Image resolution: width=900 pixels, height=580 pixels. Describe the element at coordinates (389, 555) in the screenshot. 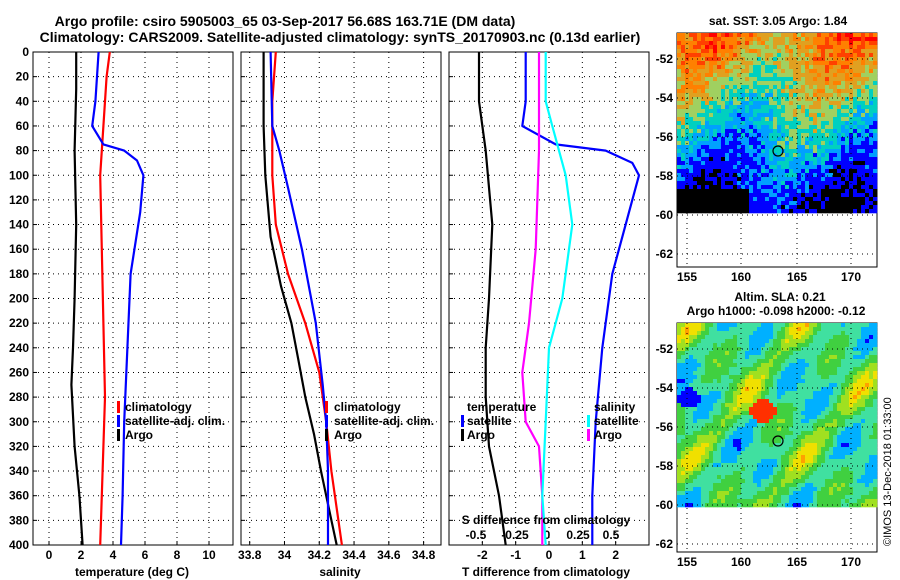

I see `x-tick-label: 34.6` at that location.